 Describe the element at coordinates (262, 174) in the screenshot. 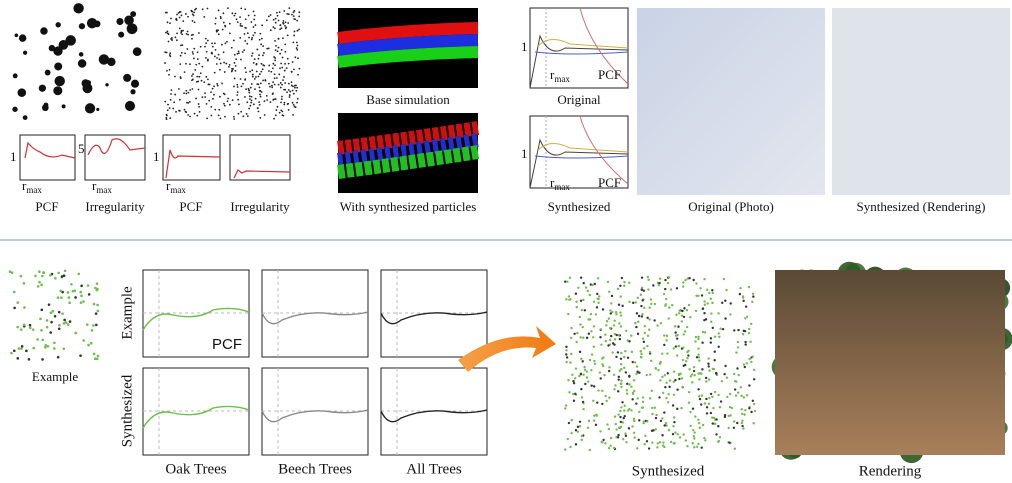

I see `curve` at that location.